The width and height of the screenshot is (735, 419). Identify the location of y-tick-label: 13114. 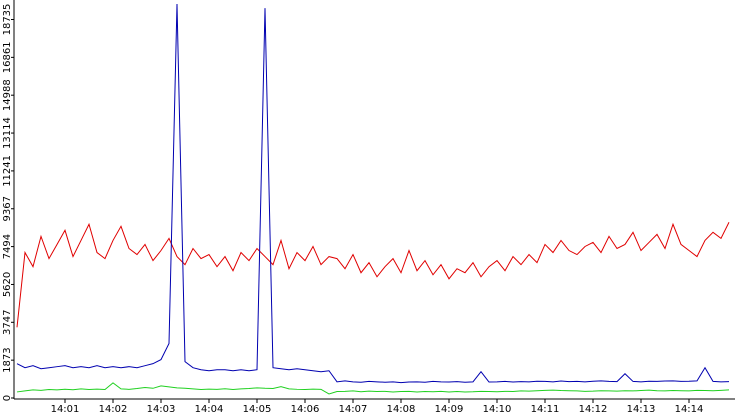
(7, 133).